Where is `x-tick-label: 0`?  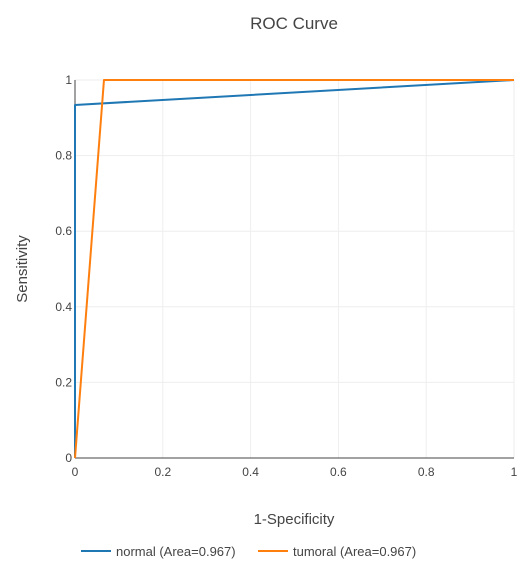 x-tick-label: 0 is located at coordinates (75, 472).